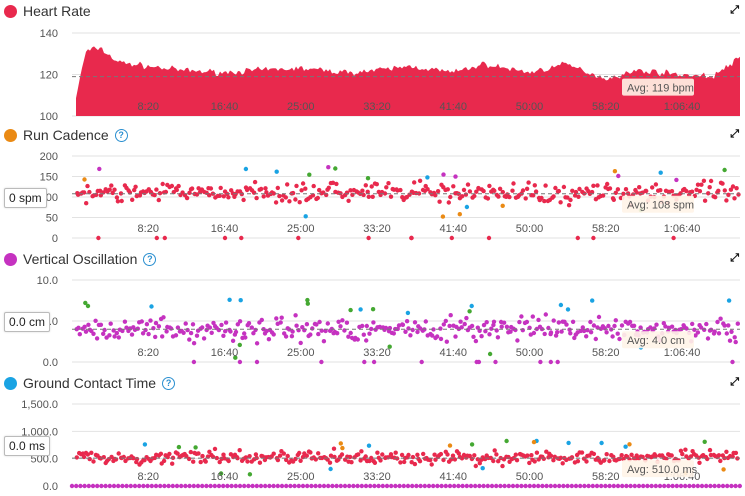 Image resolution: width=745 pixels, height=496 pixels. Describe the element at coordinates (658, 87) in the screenshot. I see `average-label-box` at that location.